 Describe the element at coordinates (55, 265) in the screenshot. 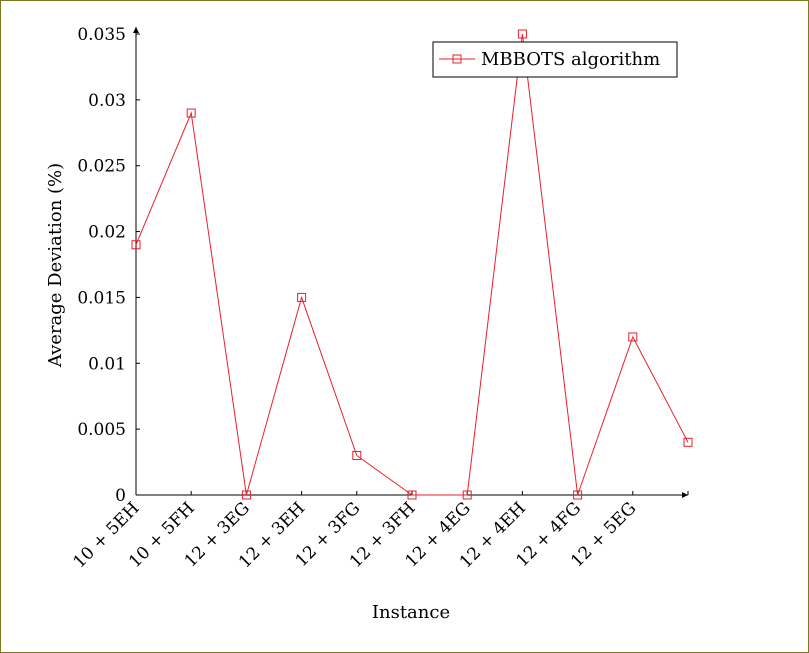

I see `y-axis-title: Average Deviation (%)` at that location.